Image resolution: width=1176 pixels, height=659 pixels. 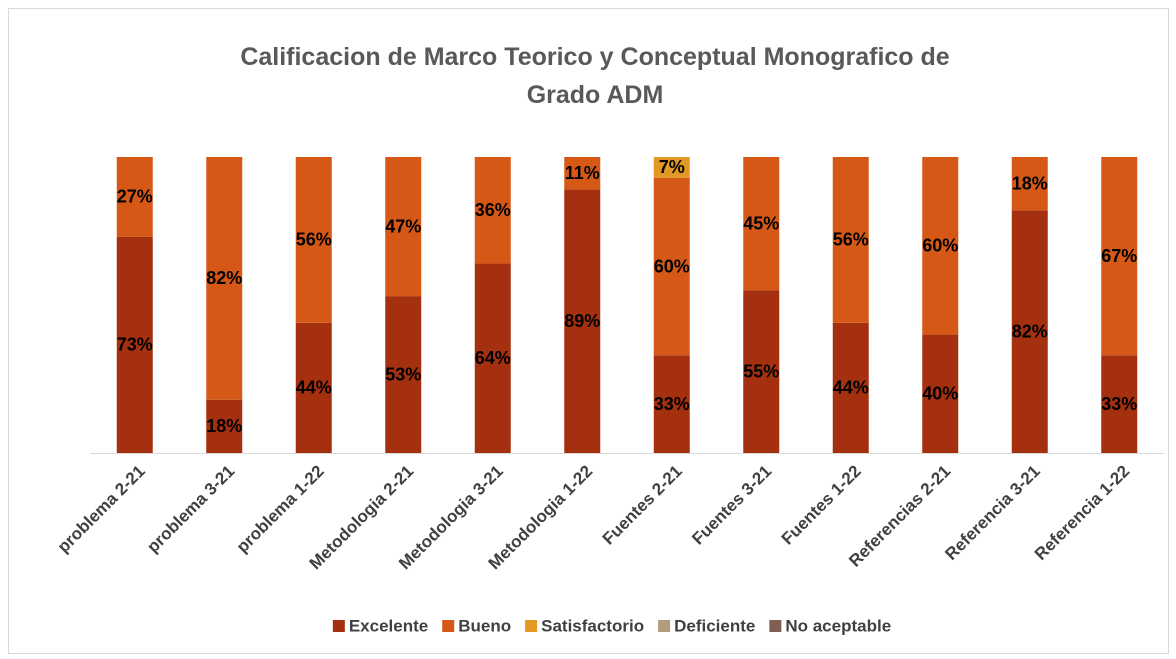 I want to click on data-label: 64%, so click(x=493, y=358).